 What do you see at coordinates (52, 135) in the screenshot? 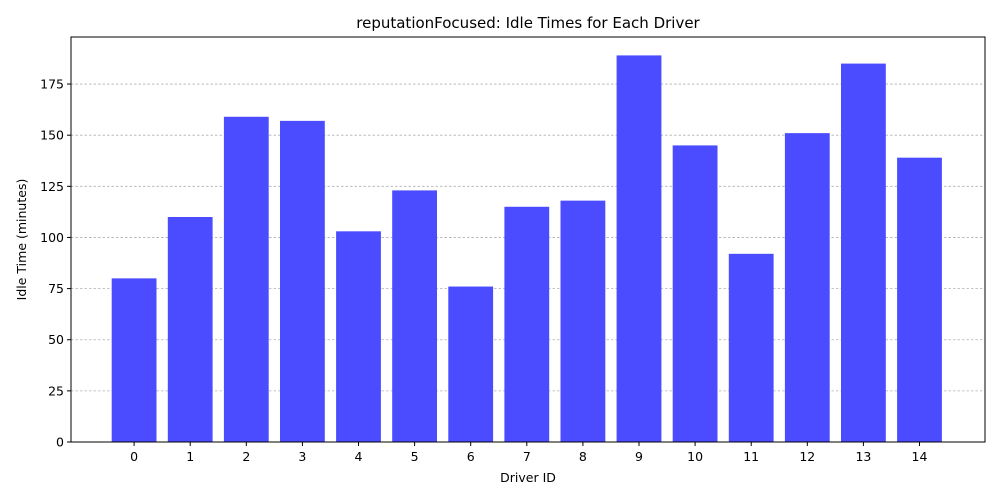
I see `y-tick-label: 150` at bounding box center [52, 135].